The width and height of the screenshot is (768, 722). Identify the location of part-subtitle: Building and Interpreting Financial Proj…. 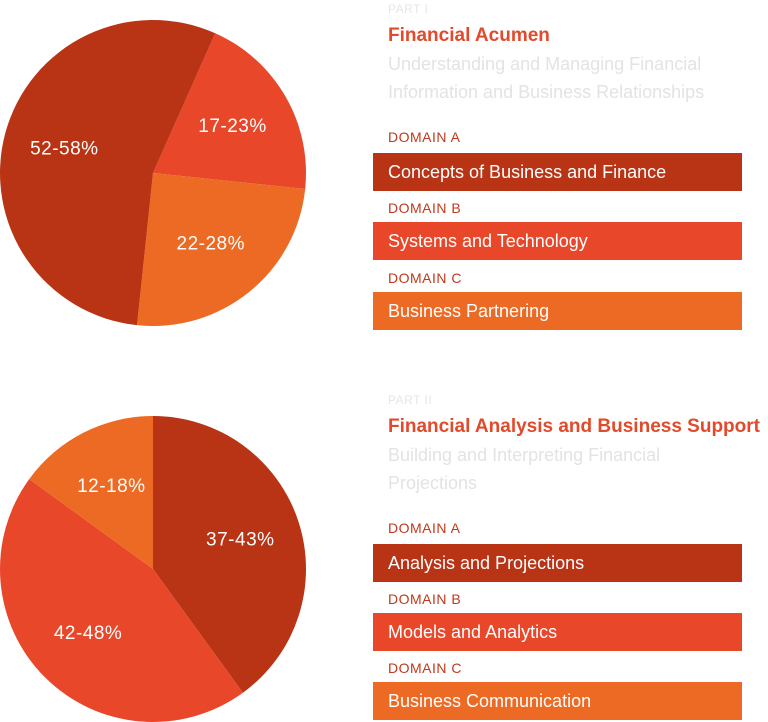
(524, 469).